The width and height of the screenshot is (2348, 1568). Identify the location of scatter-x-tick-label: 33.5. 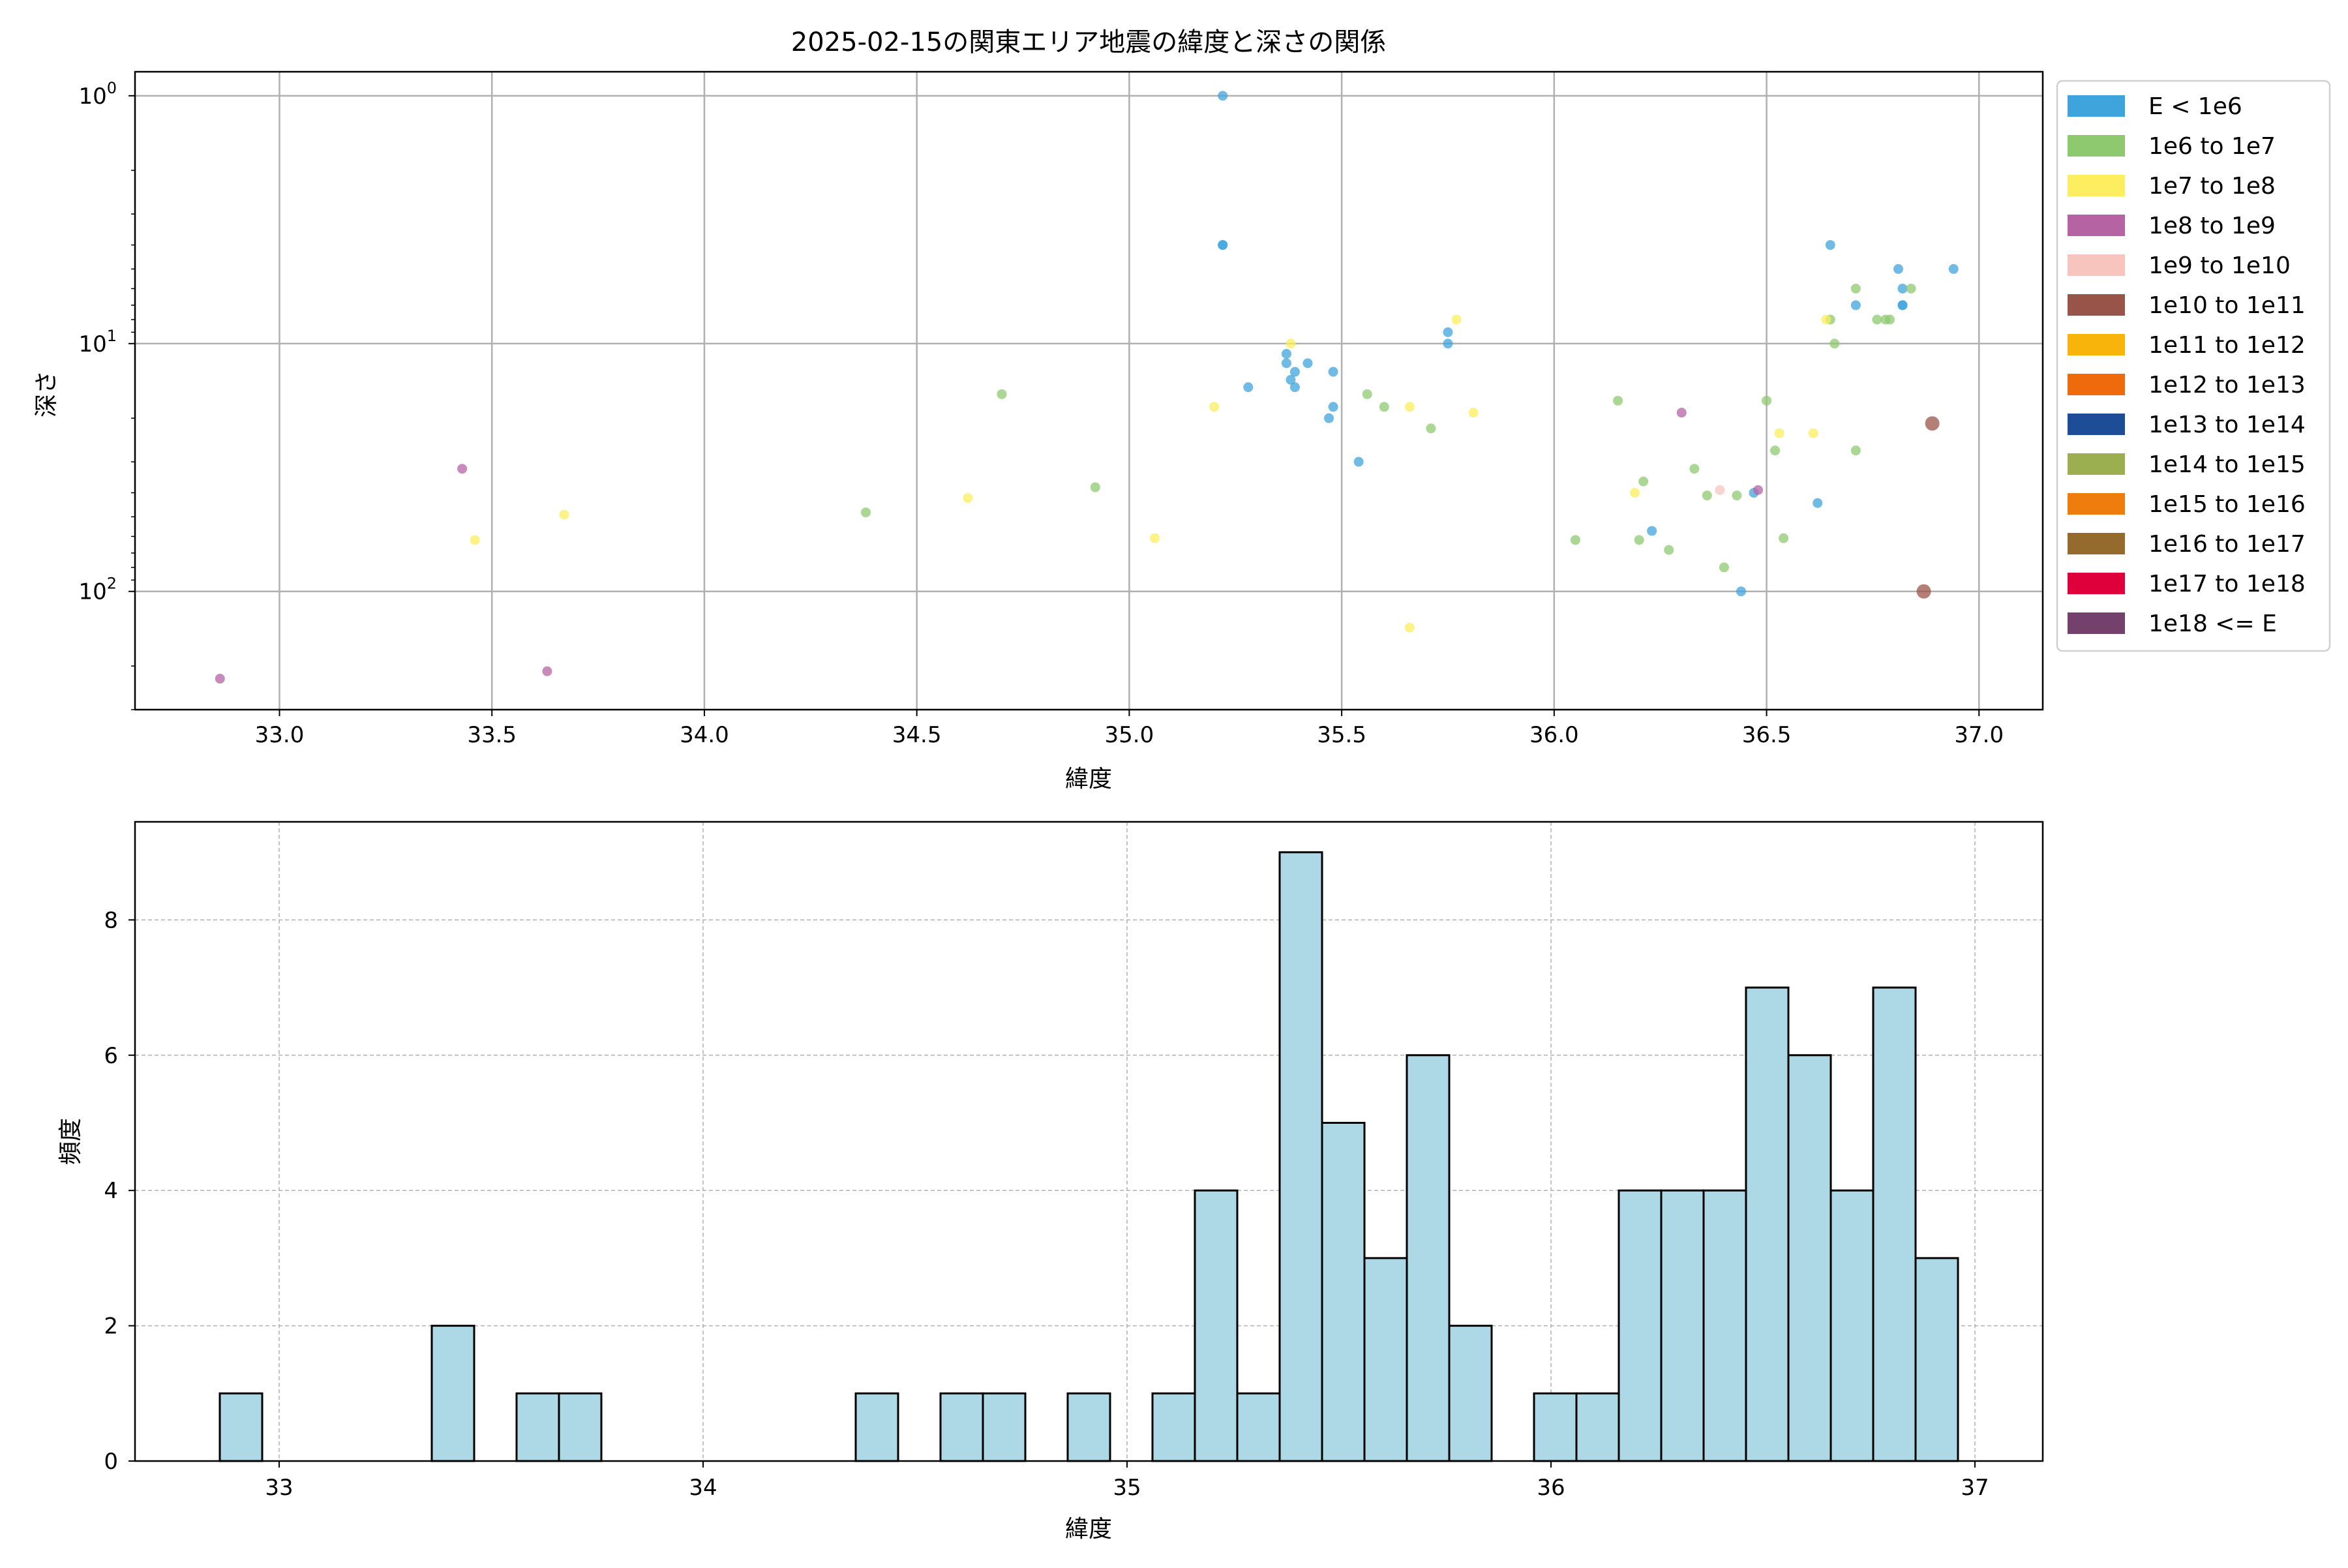
(492, 735).